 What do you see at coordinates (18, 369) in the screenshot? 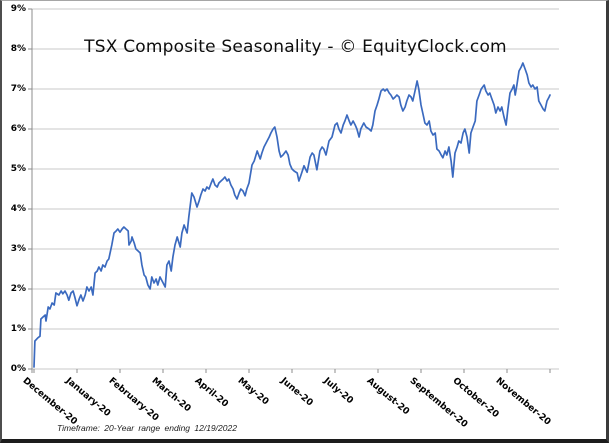
I see `y-axis-tick-label: 0%` at bounding box center [18, 369].